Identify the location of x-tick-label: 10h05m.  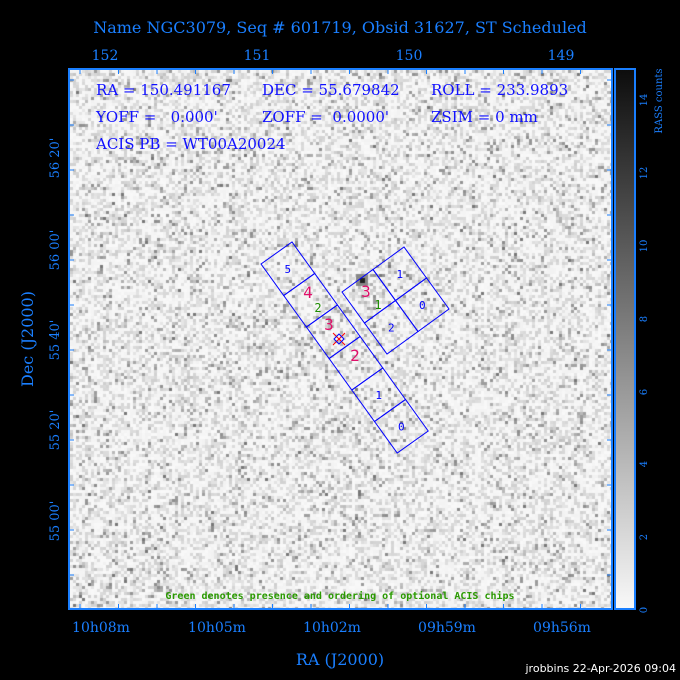
(217, 628).